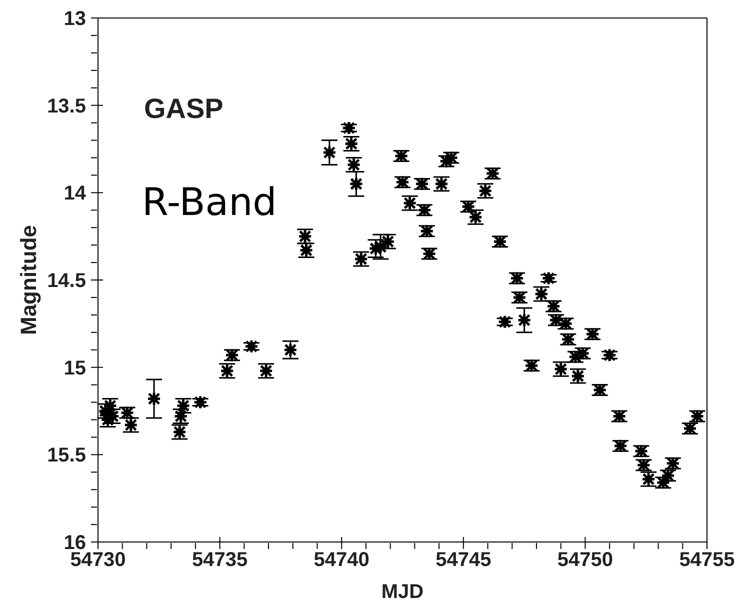 Image resolution: width=752 pixels, height=615 pixels. Describe the element at coordinates (98, 560) in the screenshot. I see `x-tick-label: 54730` at that location.